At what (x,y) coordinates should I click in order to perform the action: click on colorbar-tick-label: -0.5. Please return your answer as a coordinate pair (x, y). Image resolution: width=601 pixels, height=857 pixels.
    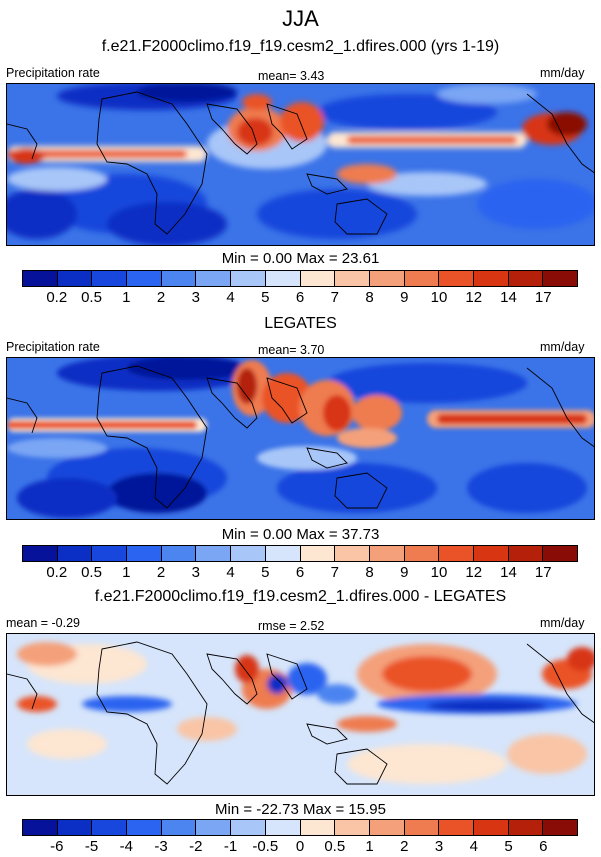
    Looking at the image, I should click on (265, 846).